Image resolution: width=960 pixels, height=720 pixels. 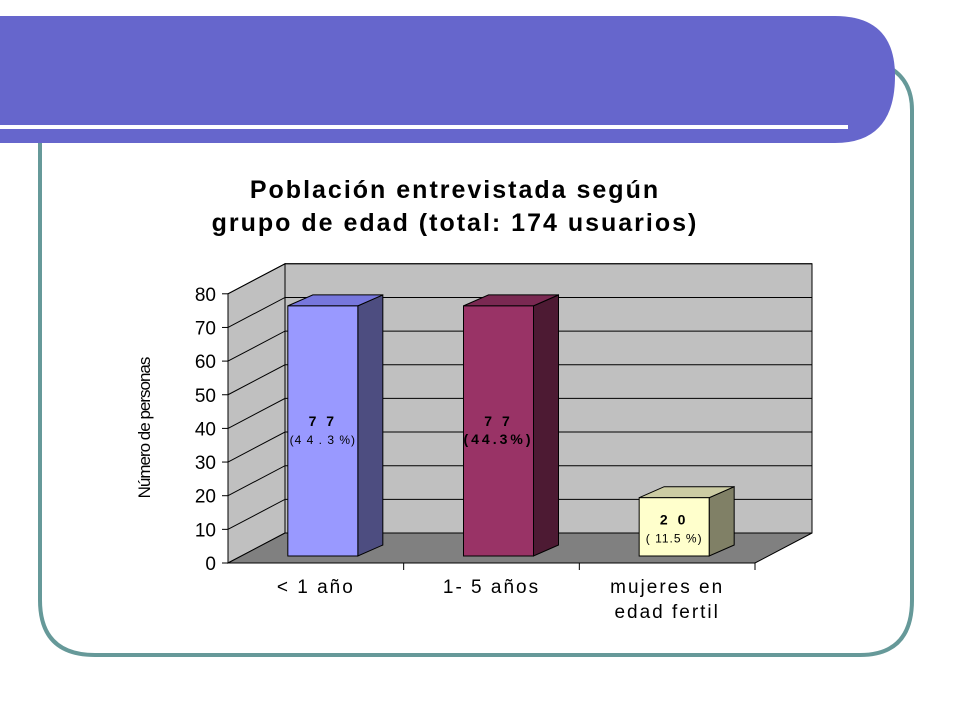 I want to click on x-tick-label: < 1 año, so click(x=316, y=587).